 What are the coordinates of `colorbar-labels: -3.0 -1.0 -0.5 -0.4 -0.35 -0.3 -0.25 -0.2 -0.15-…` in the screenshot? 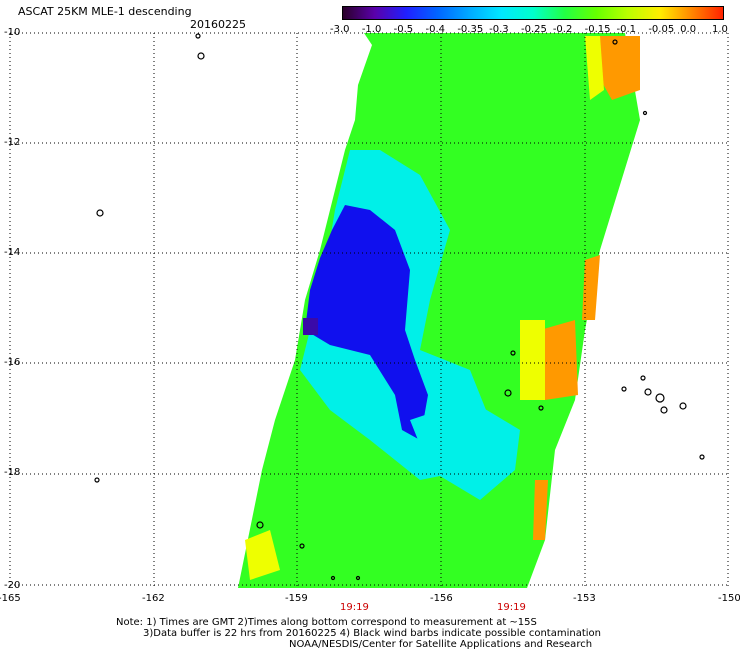 It's located at (532, 30).